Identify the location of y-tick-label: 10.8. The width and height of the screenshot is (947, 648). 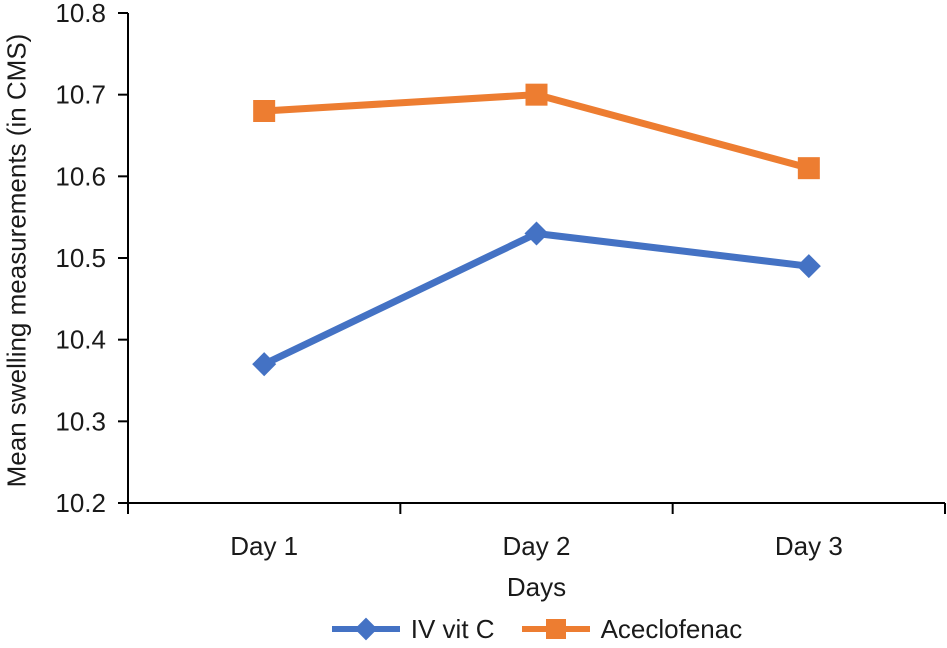
(80, 14).